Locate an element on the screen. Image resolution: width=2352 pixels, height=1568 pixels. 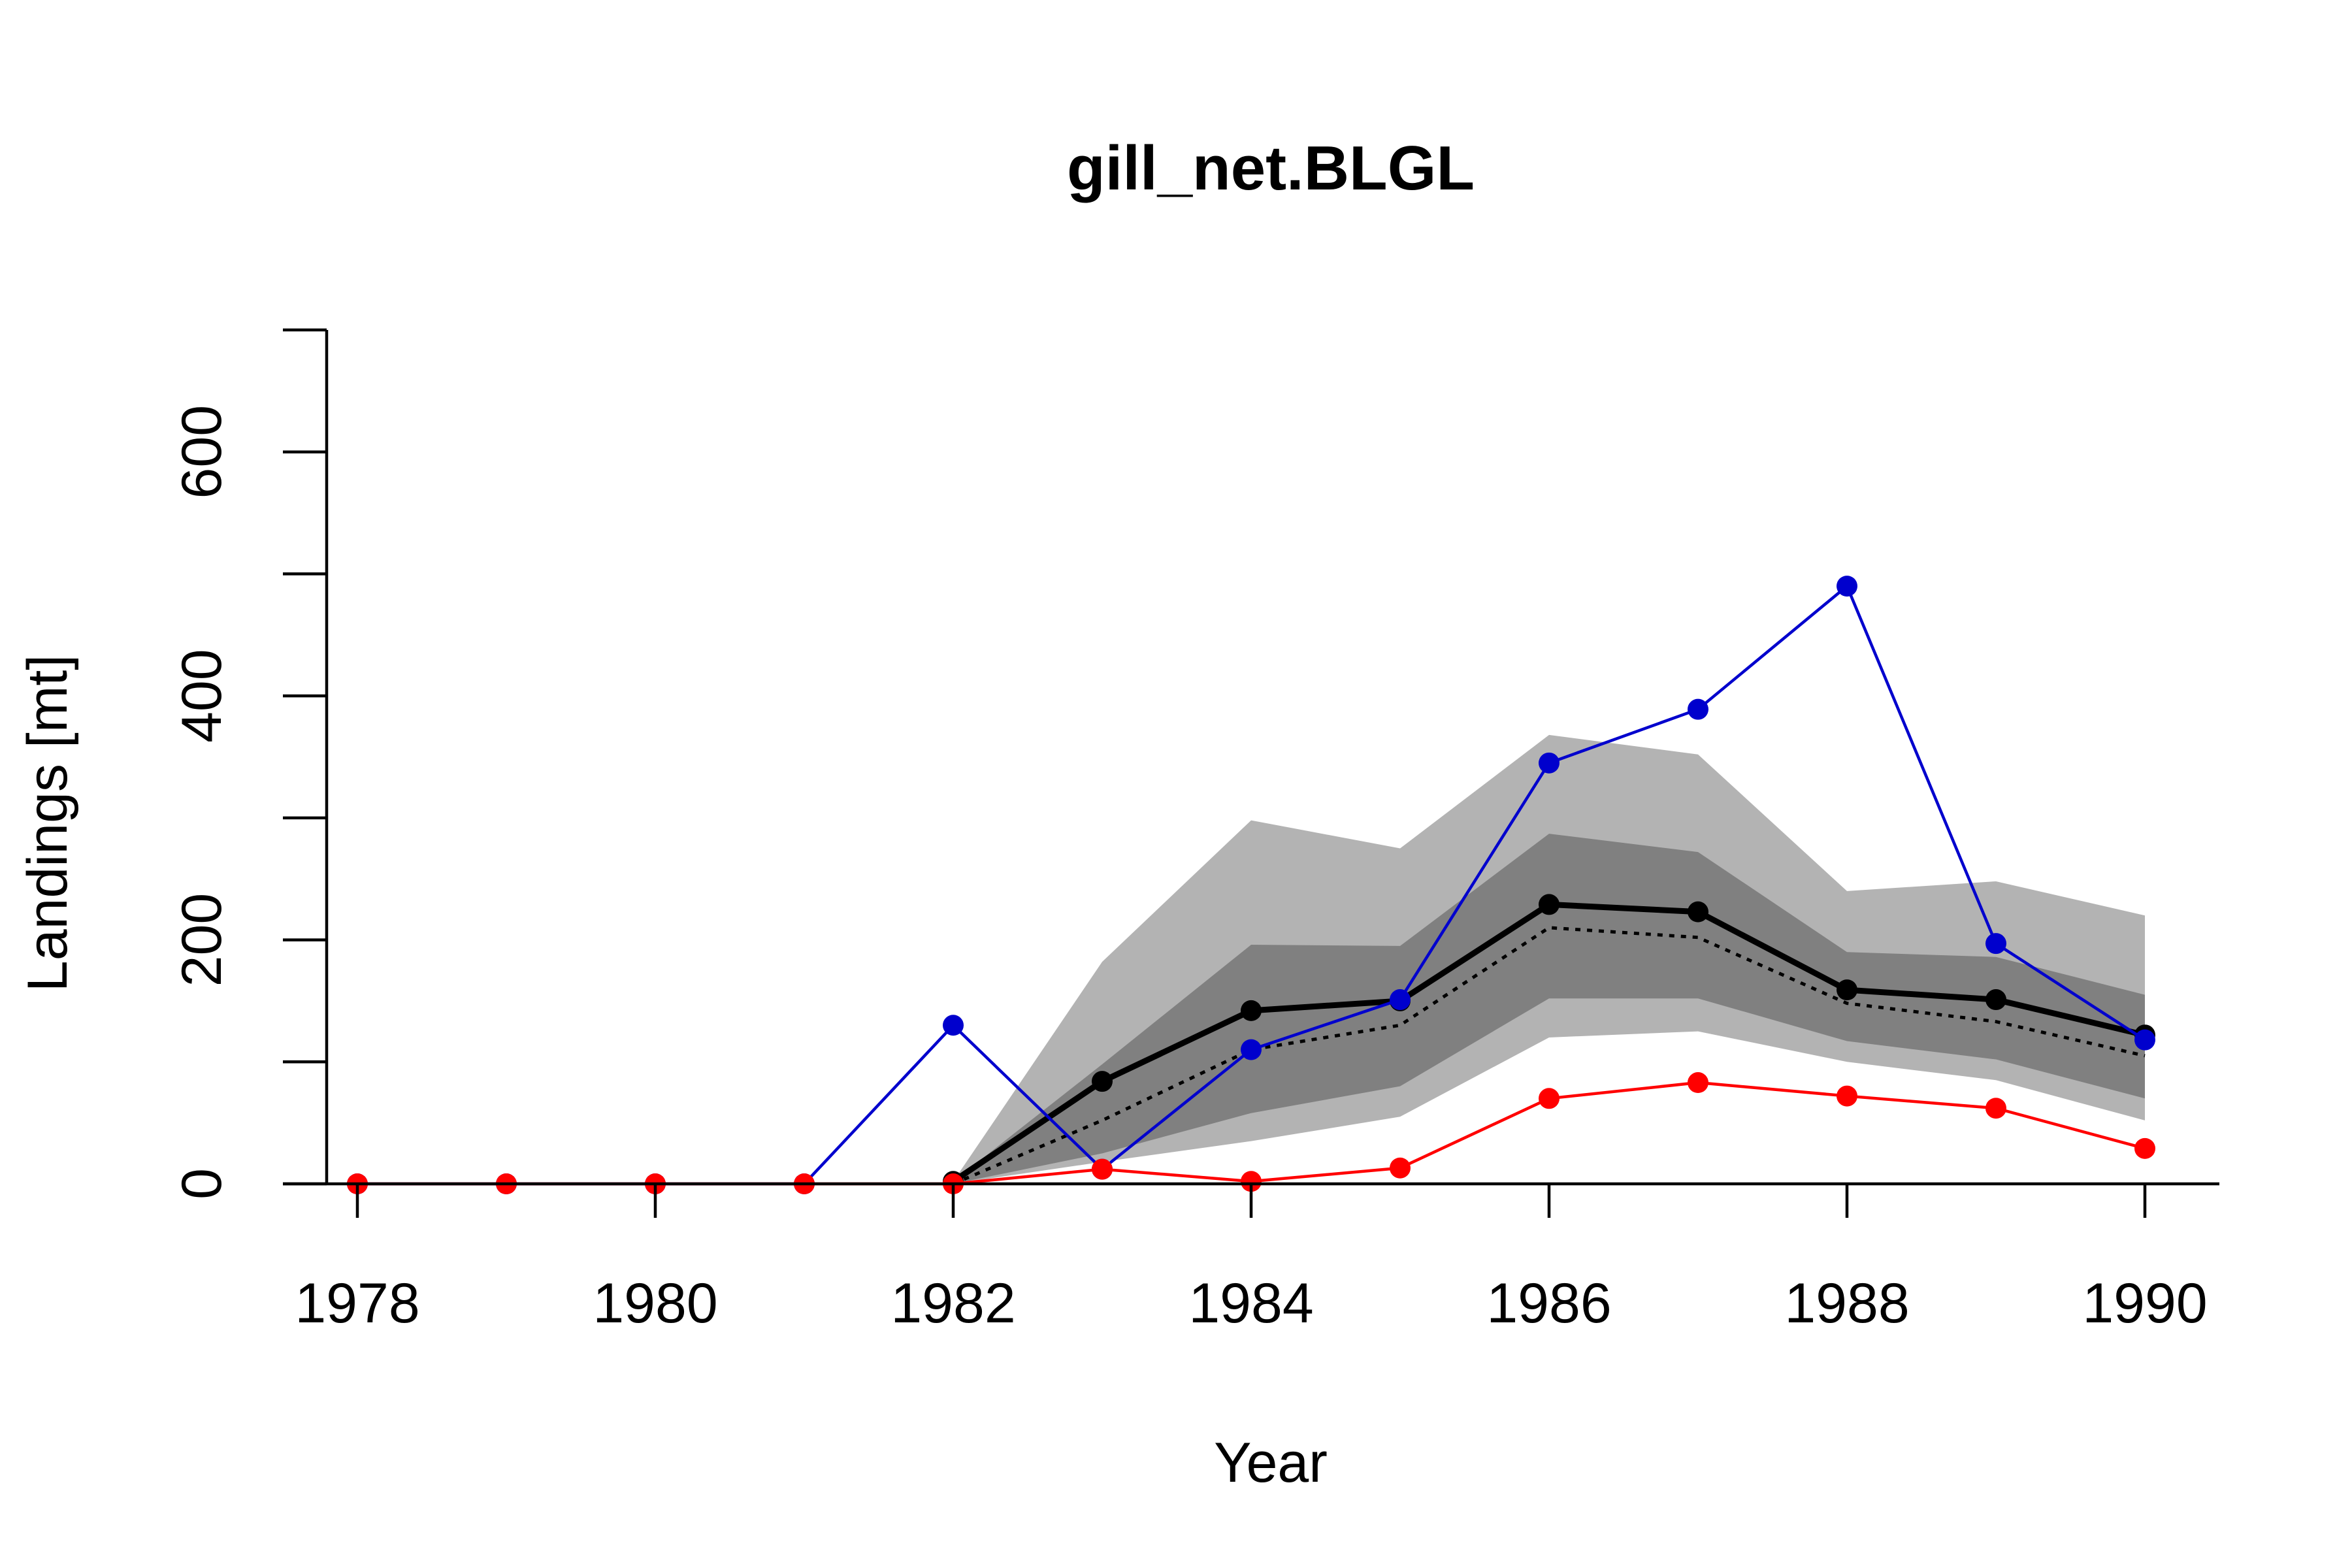
band-inner-interval is located at coordinates (1549, 1009).